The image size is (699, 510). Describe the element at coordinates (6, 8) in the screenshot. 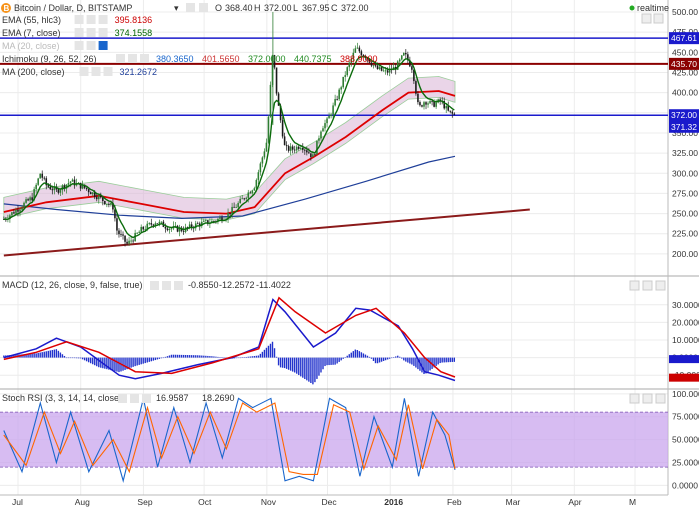

I see `bitcoin-symbol-icon: B` at that location.